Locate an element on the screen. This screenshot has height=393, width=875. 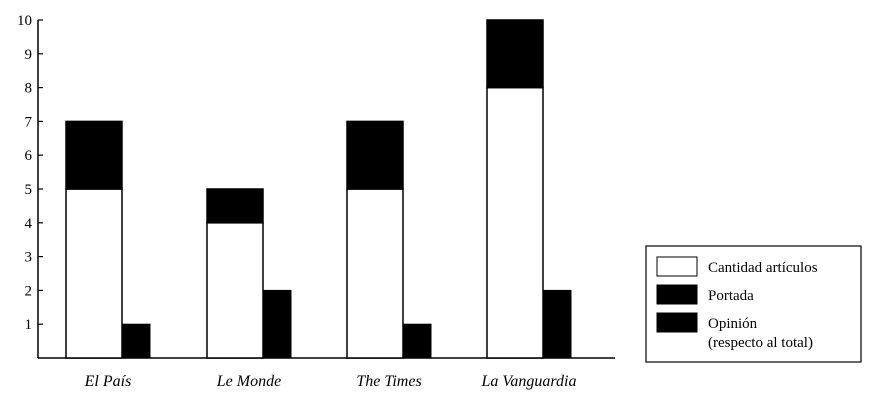
y-tick-label: 8 is located at coordinates (29, 89).